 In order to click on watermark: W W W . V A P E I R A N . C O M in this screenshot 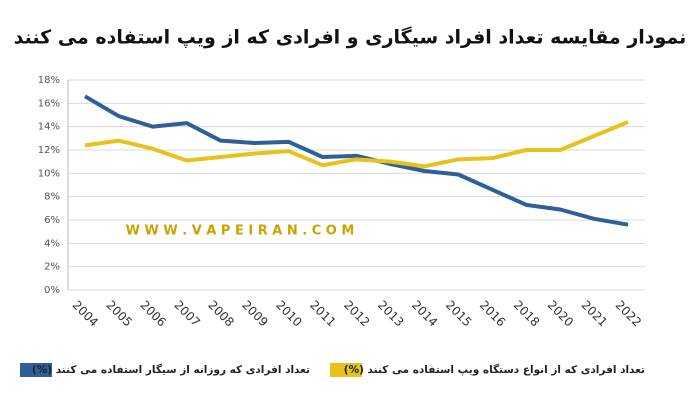, I will do `click(240, 231)`.